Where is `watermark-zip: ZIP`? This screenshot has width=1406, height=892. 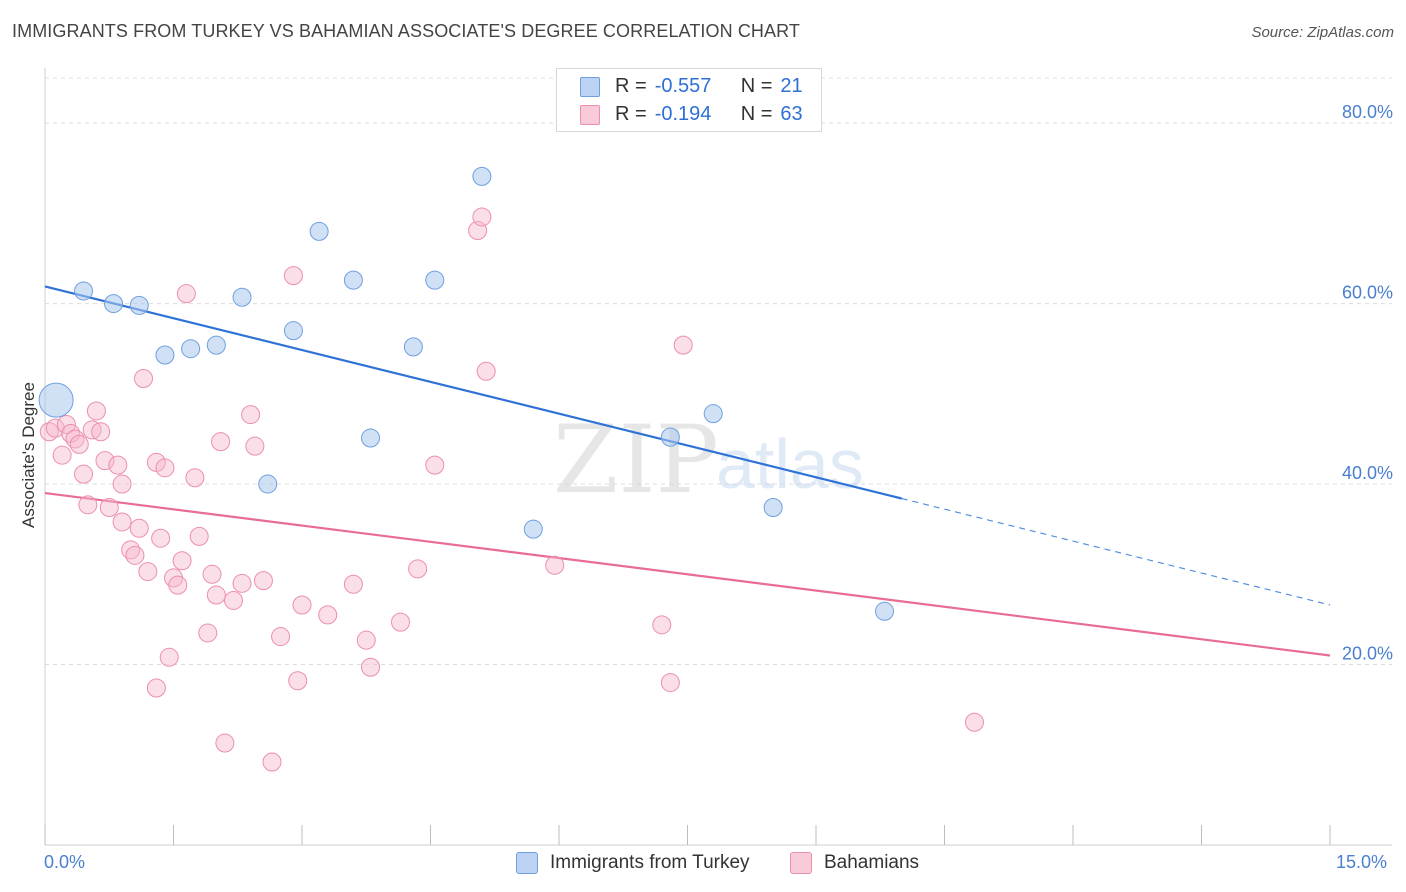 watermark-zip: ZIP is located at coordinates (636, 460).